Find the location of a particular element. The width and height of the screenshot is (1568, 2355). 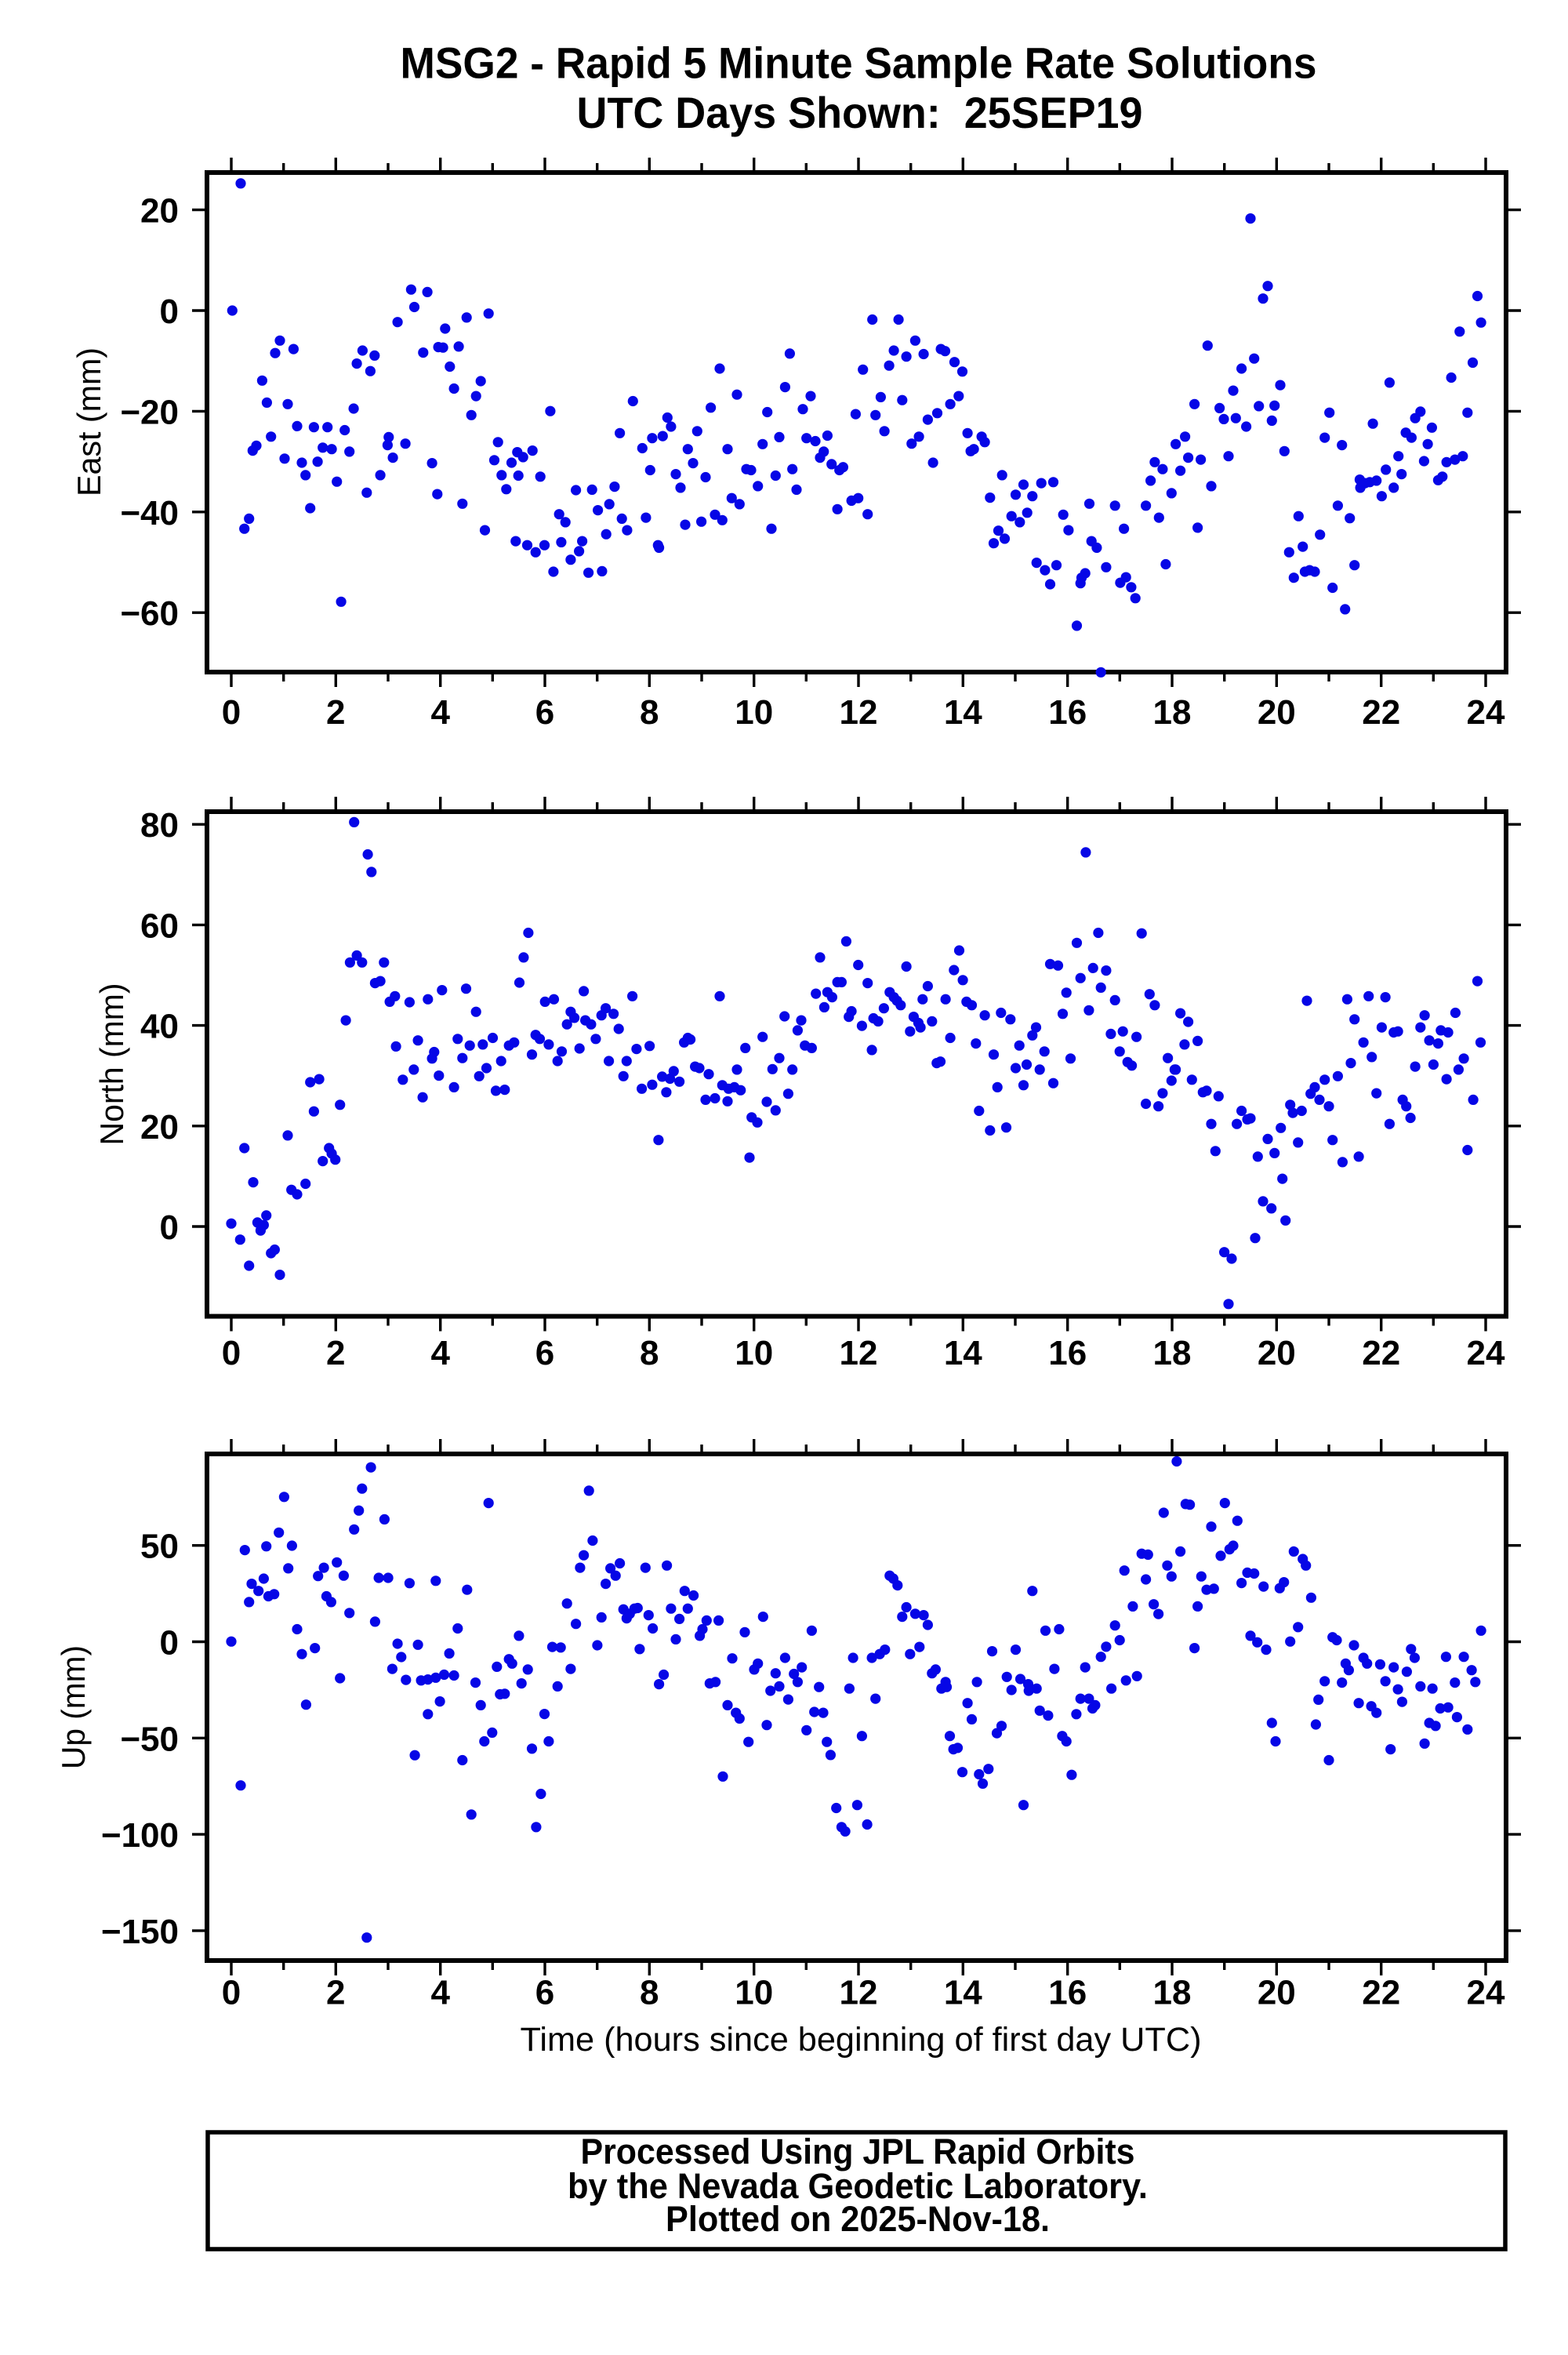

svg-text: −150 is located at coordinates (140, 1932).